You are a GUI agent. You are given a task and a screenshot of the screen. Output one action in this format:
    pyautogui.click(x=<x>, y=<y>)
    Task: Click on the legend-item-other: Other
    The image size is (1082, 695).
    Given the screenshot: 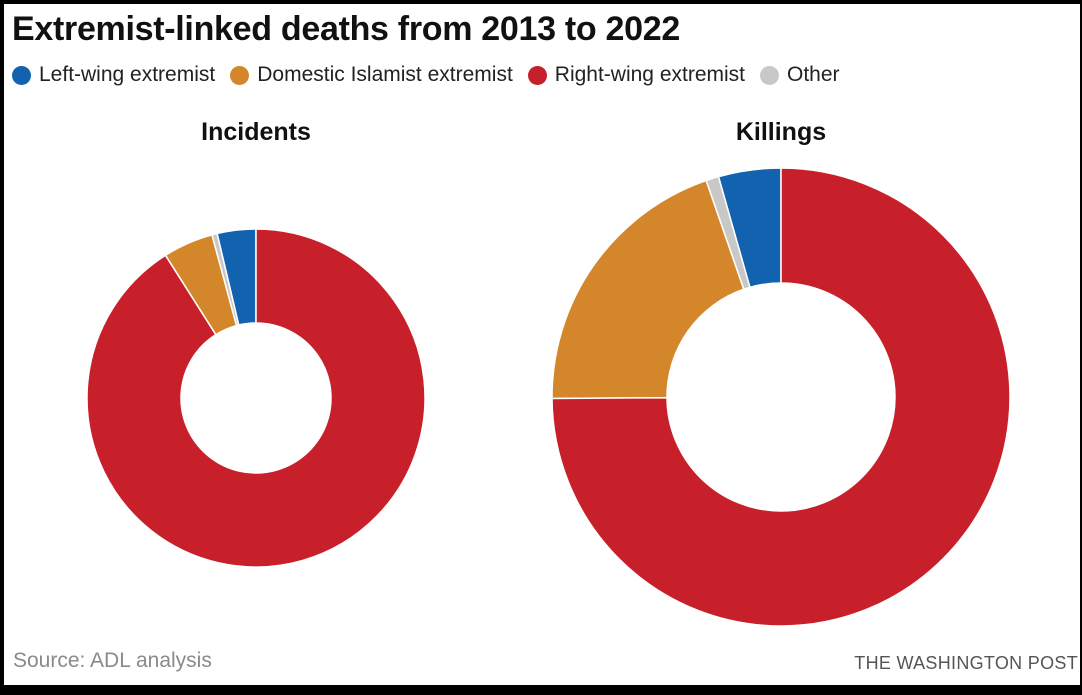 What is the action you would take?
    pyautogui.click(x=800, y=75)
    